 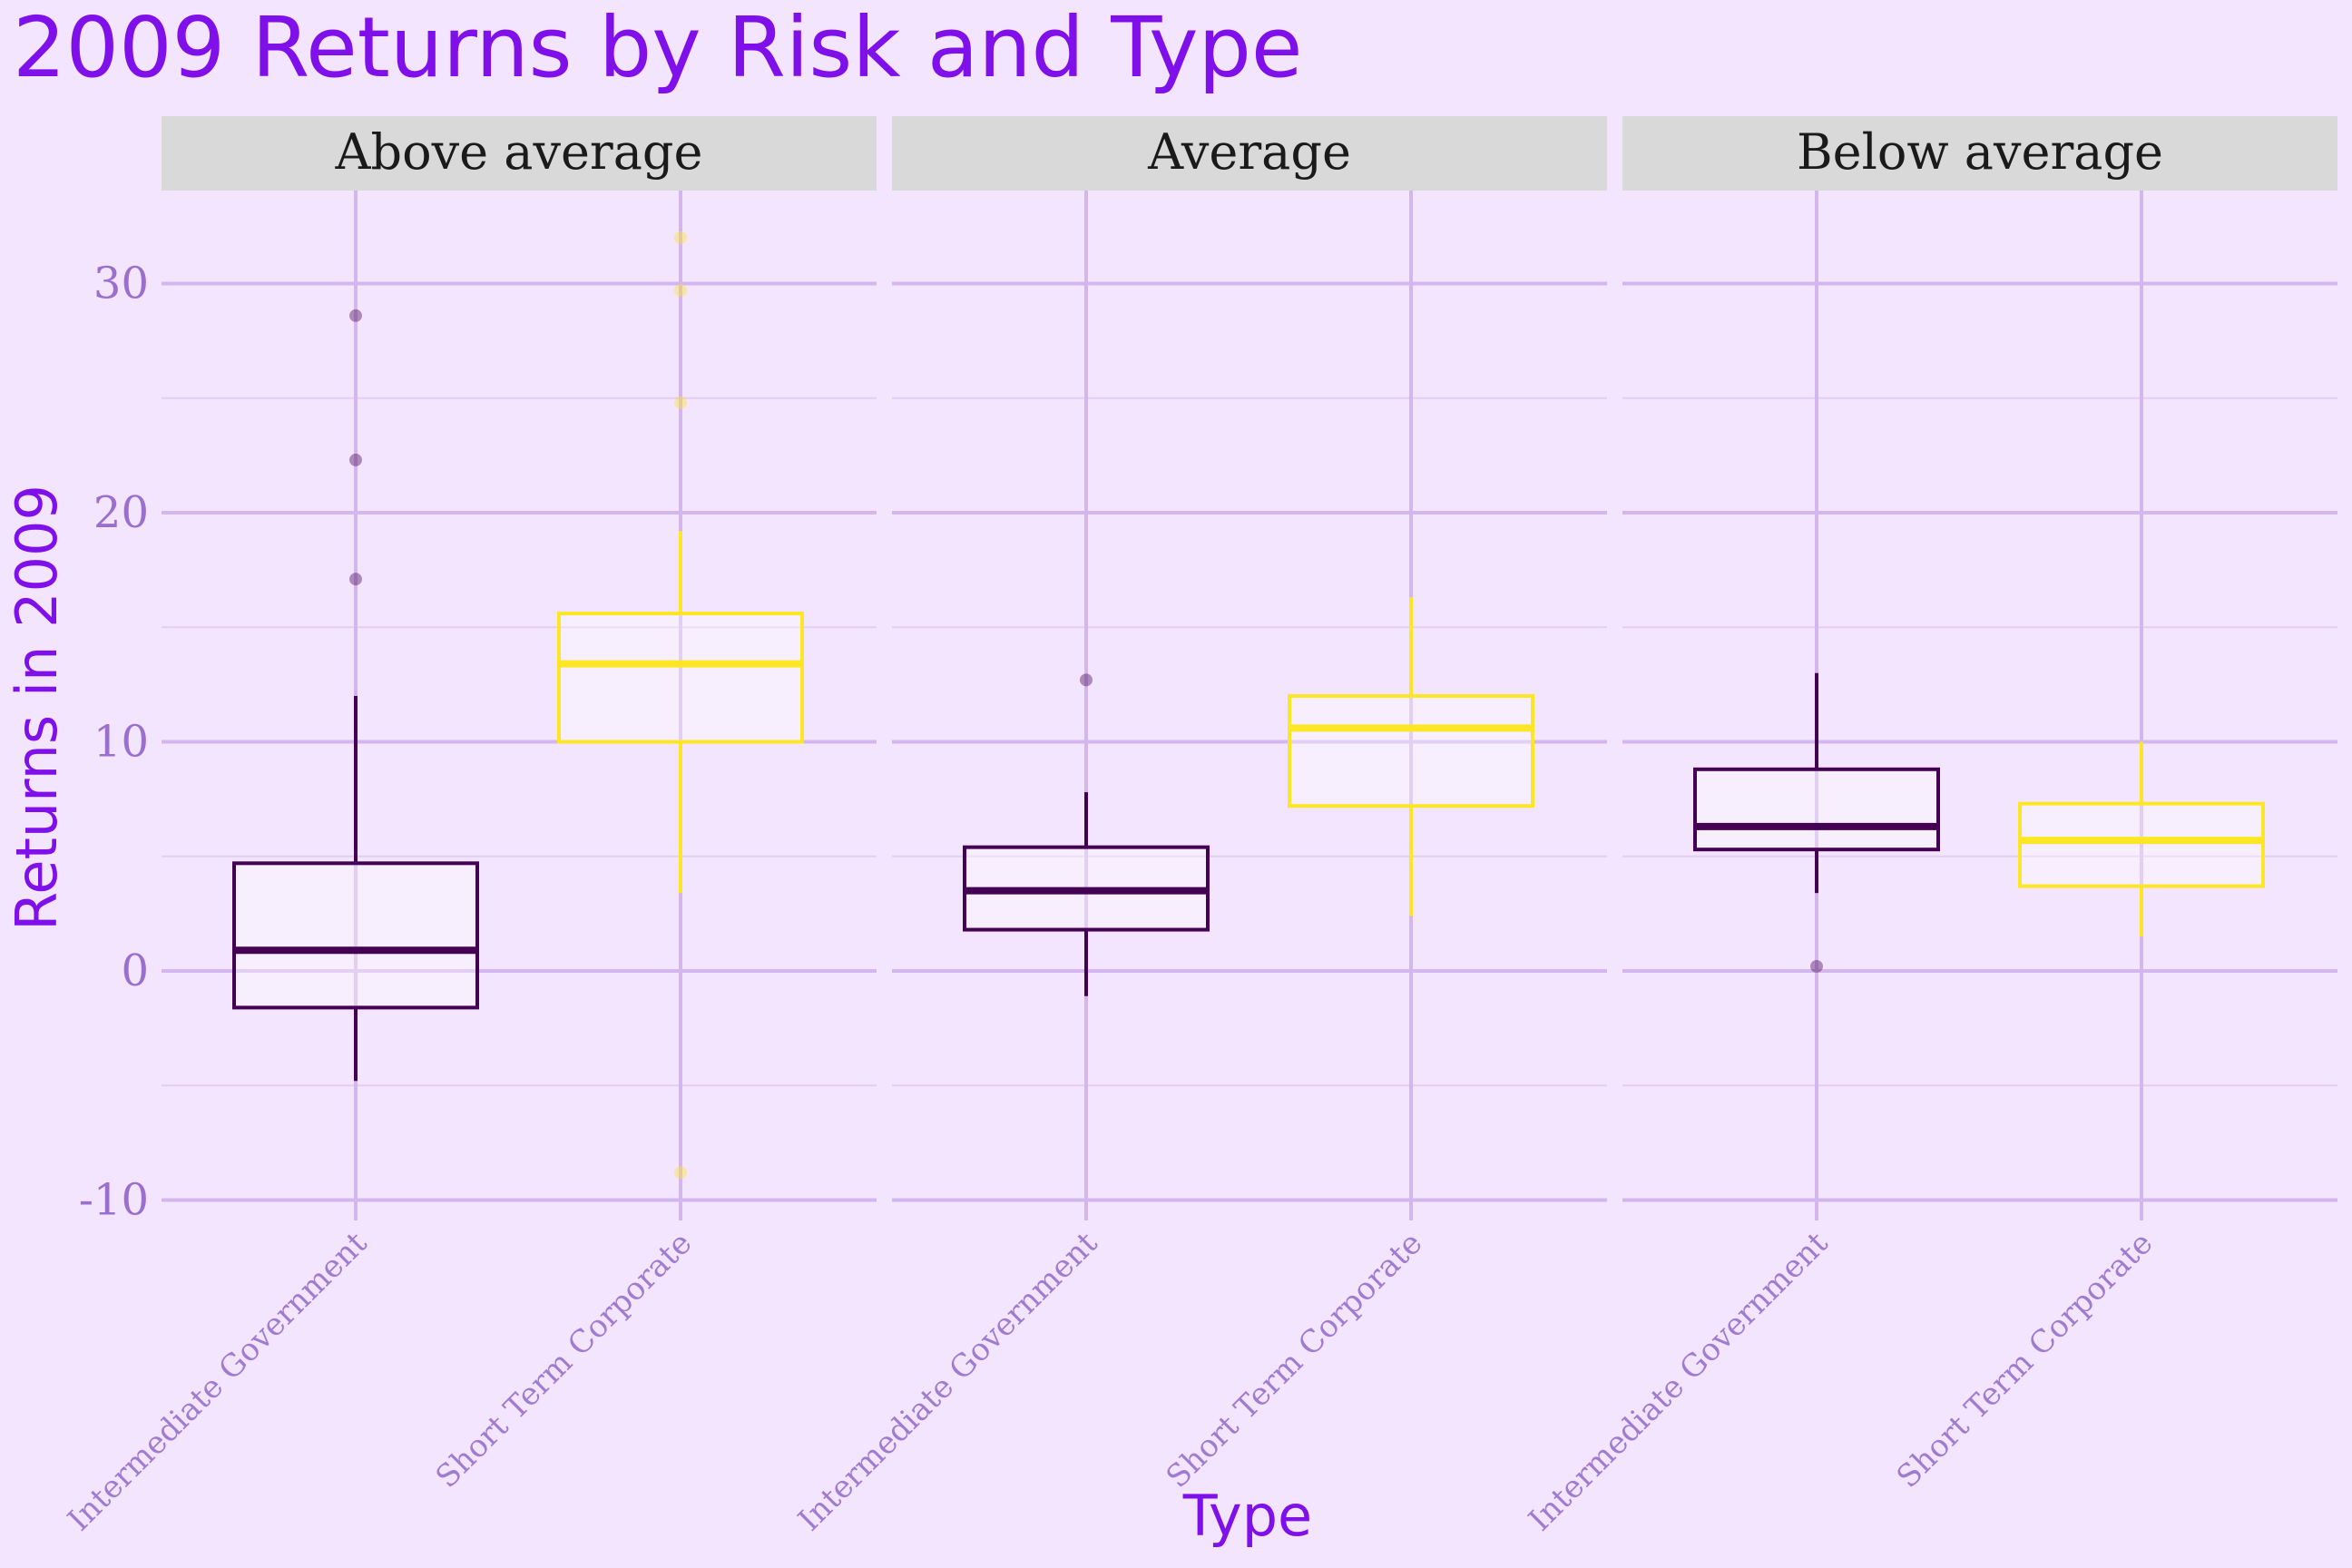 What do you see at coordinates (114, 1200) in the screenshot?
I see `y-tick-label: -10` at bounding box center [114, 1200].